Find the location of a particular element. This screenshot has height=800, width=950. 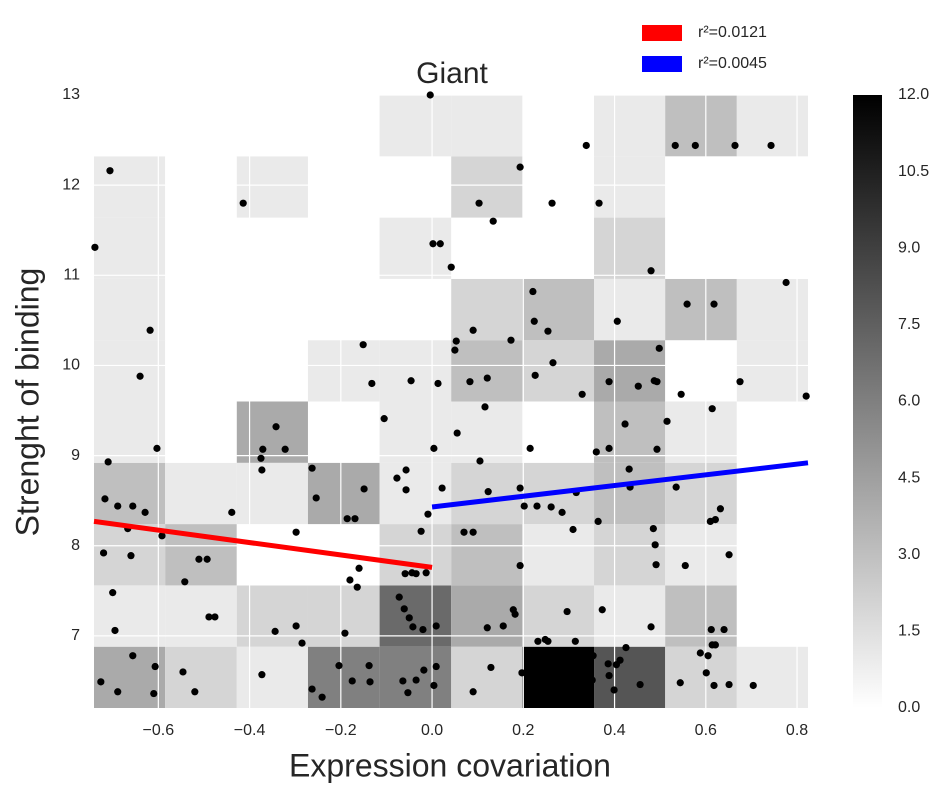

colorbar-tick-label: 6.0 is located at coordinates (909, 401).